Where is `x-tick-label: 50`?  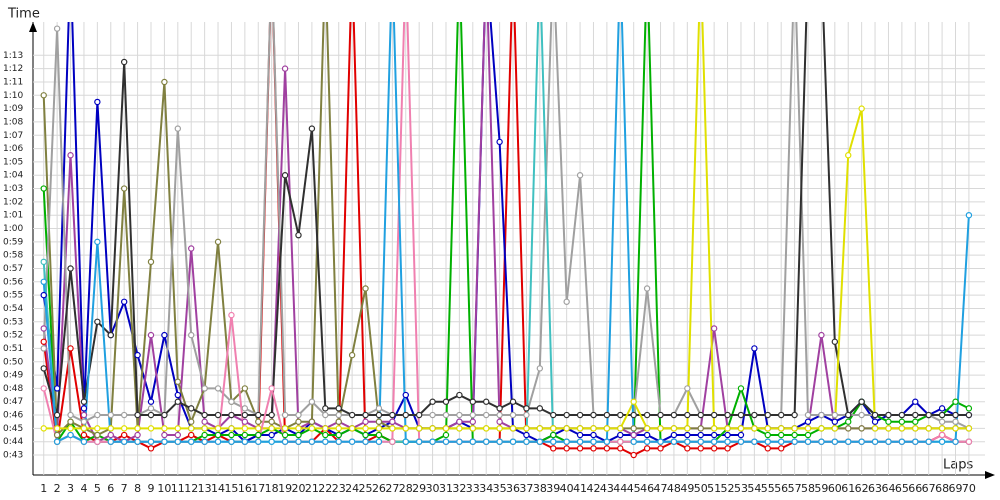 x-tick-label: 50 is located at coordinates (701, 488).